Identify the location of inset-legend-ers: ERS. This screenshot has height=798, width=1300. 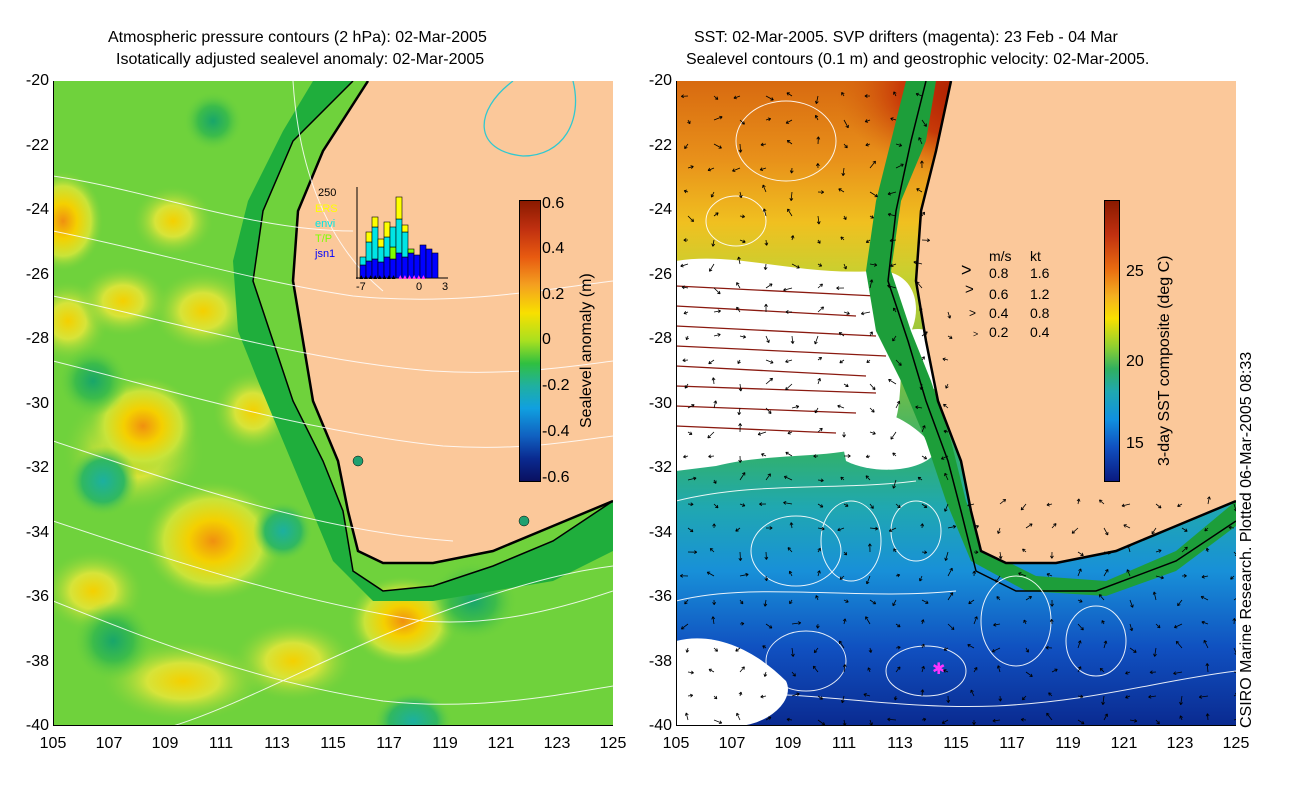
(326, 209).